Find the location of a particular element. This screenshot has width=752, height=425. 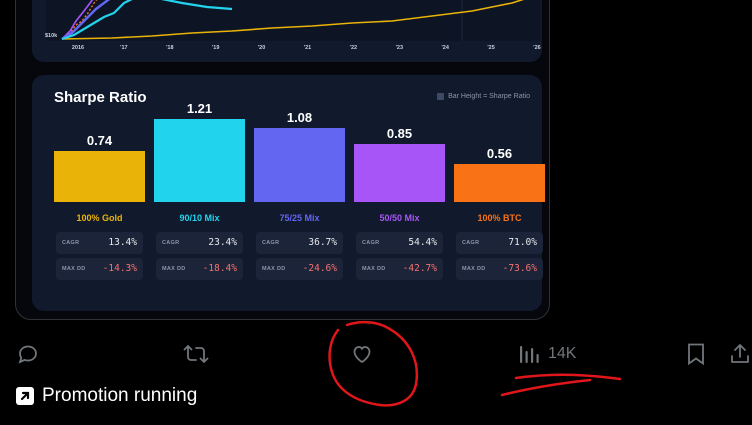

like-button is located at coordinates (362, 354).